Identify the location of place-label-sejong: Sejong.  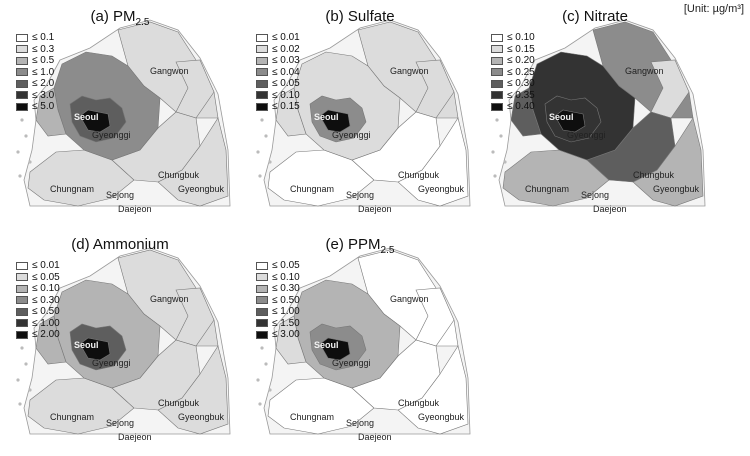
(120, 195).